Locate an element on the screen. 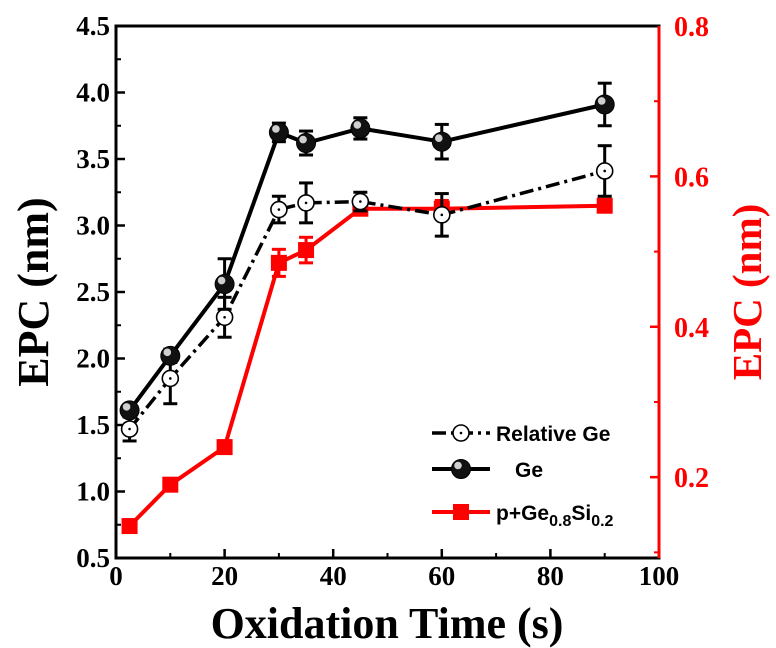  x-tick-label: 0 is located at coordinates (116, 576).